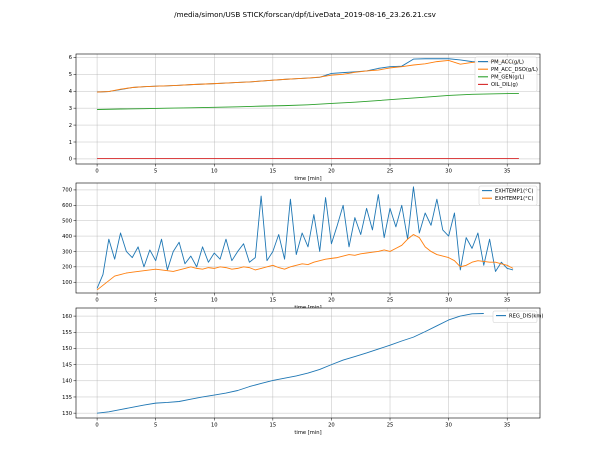 The height and width of the screenshot is (464, 600). I want to click on legend-label: PM_ACC(g/L), so click(507, 62).